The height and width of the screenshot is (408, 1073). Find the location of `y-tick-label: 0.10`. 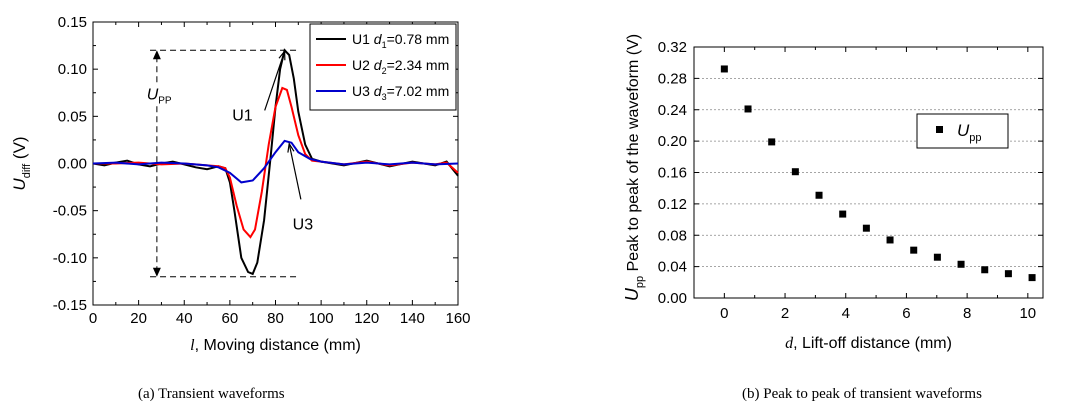

y-tick-label: 0.10 is located at coordinates (72, 69).